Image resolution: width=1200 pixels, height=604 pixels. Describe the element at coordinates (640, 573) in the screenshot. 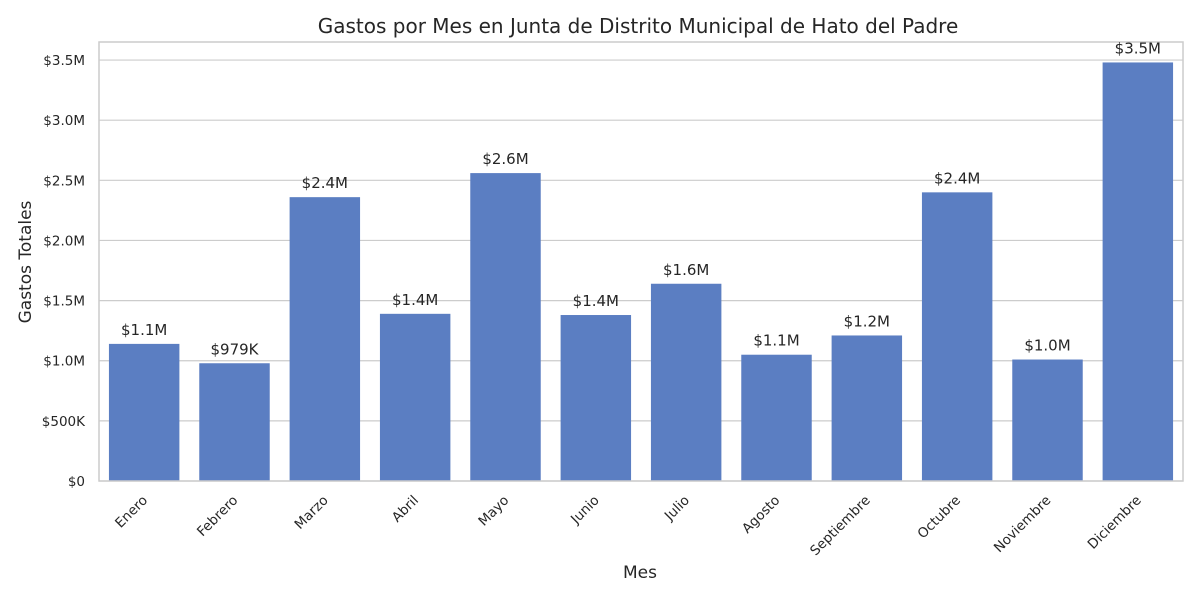

I see `x-axis-label: Mes` at that location.